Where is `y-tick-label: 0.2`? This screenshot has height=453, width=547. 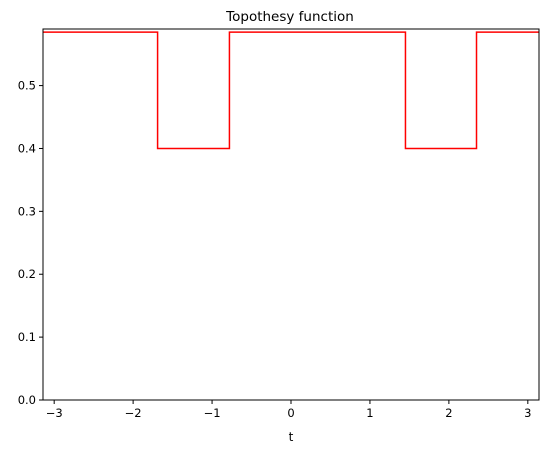 y-tick-label: 0.2 is located at coordinates (27, 274).